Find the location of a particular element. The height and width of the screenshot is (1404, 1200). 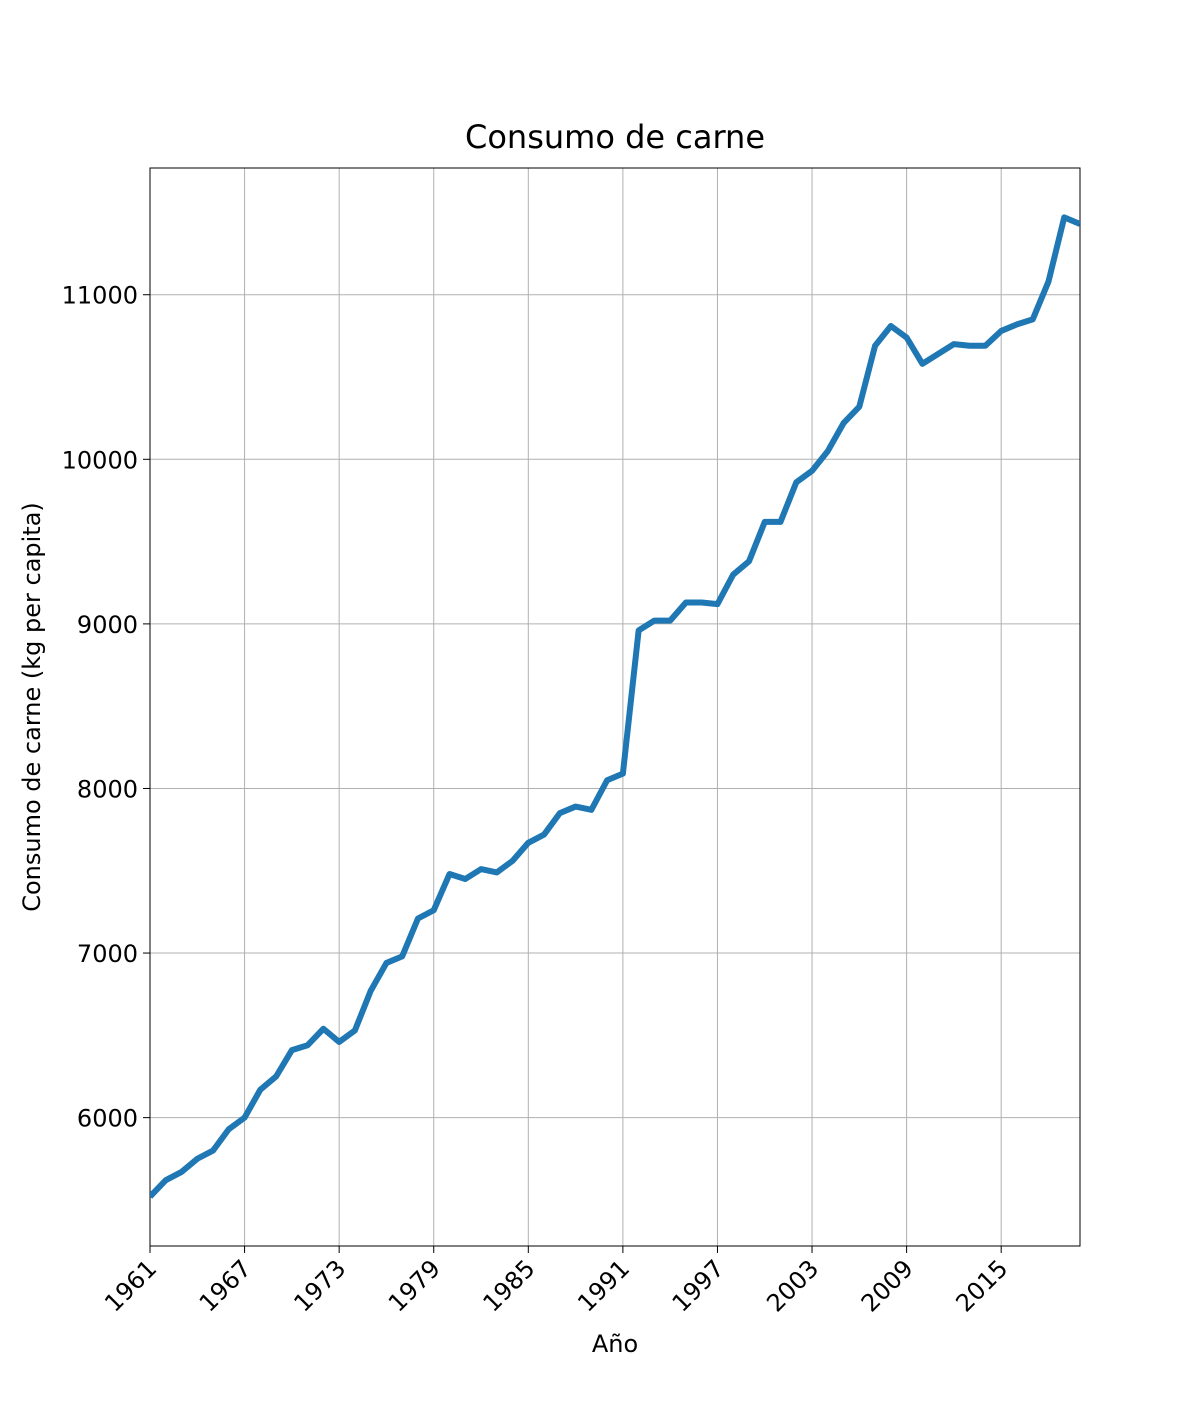

x-tick-label: 1991 is located at coordinates (603, 1285).